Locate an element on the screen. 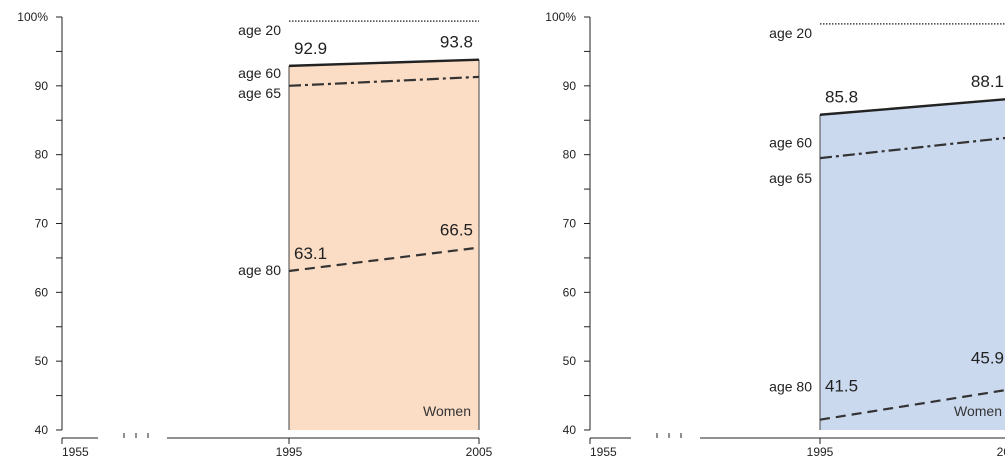  data-label: 93.8 is located at coordinates (456, 42).